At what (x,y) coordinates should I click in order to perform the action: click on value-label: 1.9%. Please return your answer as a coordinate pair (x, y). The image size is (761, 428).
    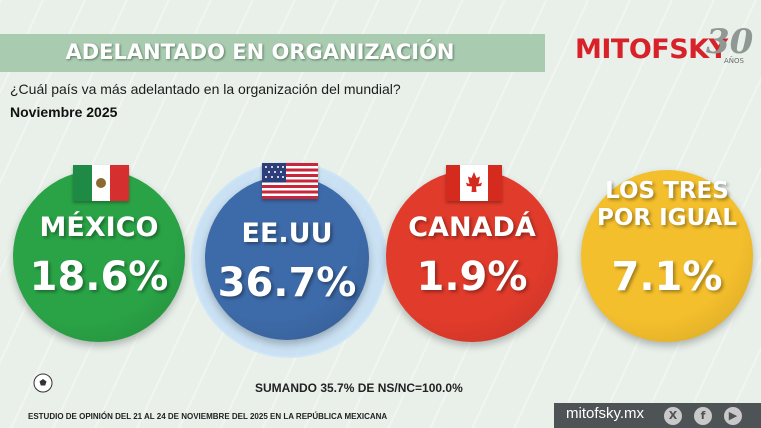
    Looking at the image, I should click on (472, 277).